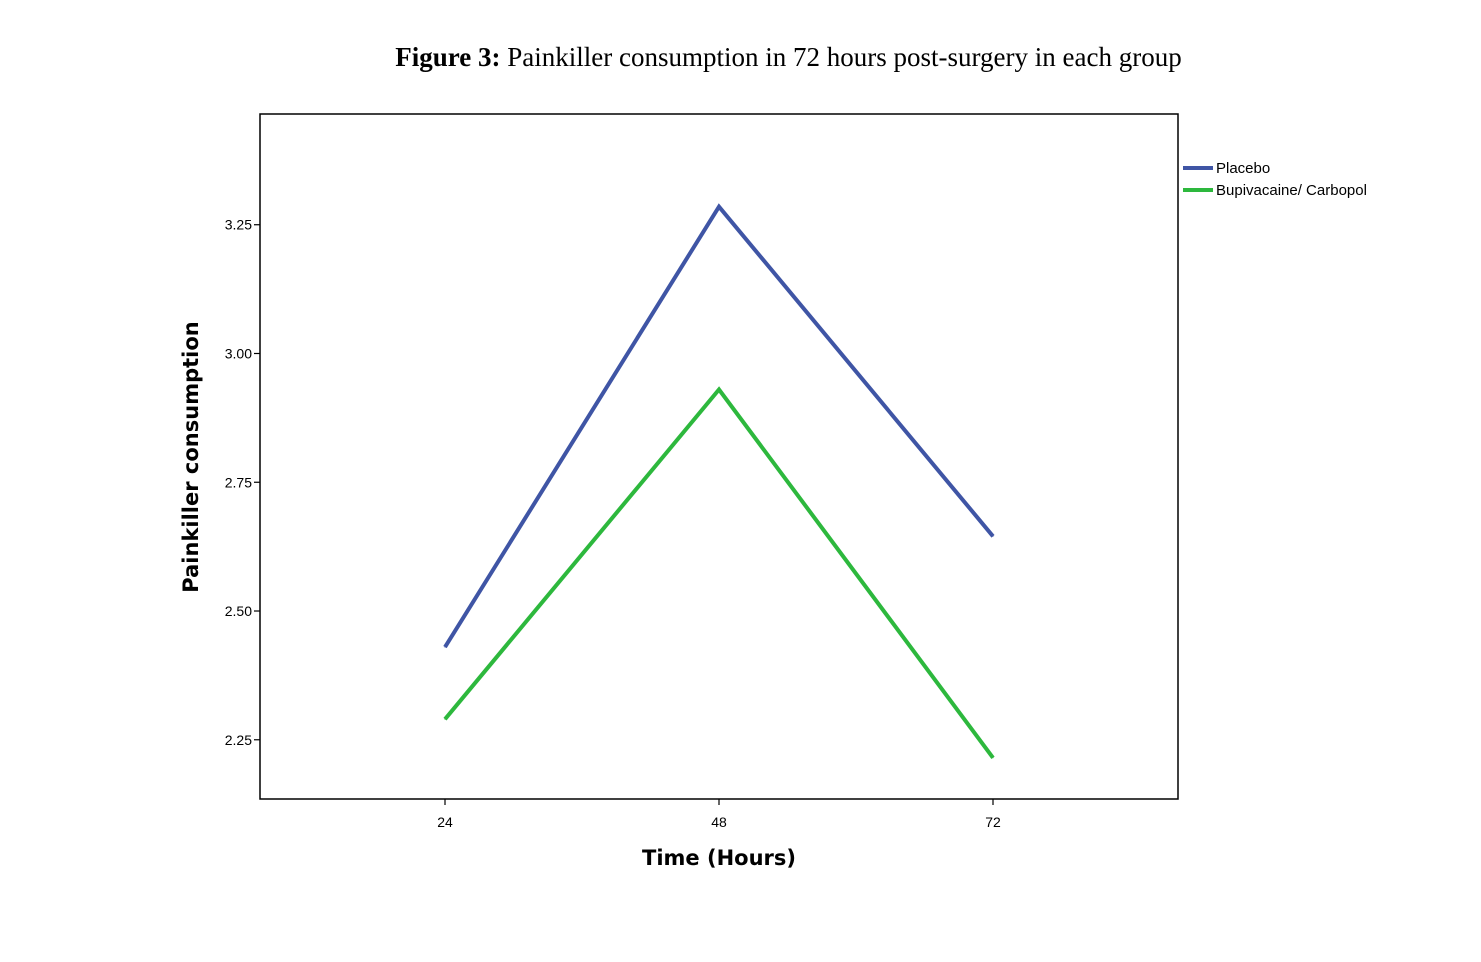 The height and width of the screenshot is (962, 1481). Describe the element at coordinates (445, 822) in the screenshot. I see `x-tick-label: 24` at that location.